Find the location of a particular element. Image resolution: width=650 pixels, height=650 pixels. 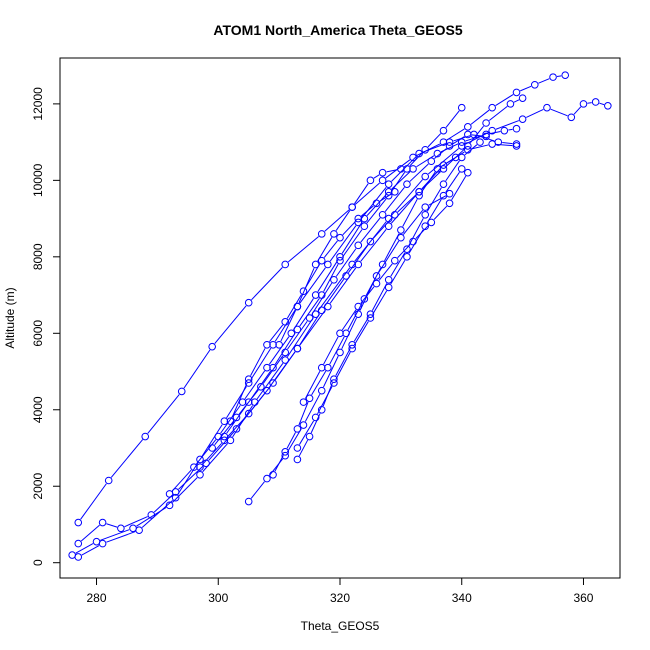

x-tick-label: 300 is located at coordinates (218, 598).